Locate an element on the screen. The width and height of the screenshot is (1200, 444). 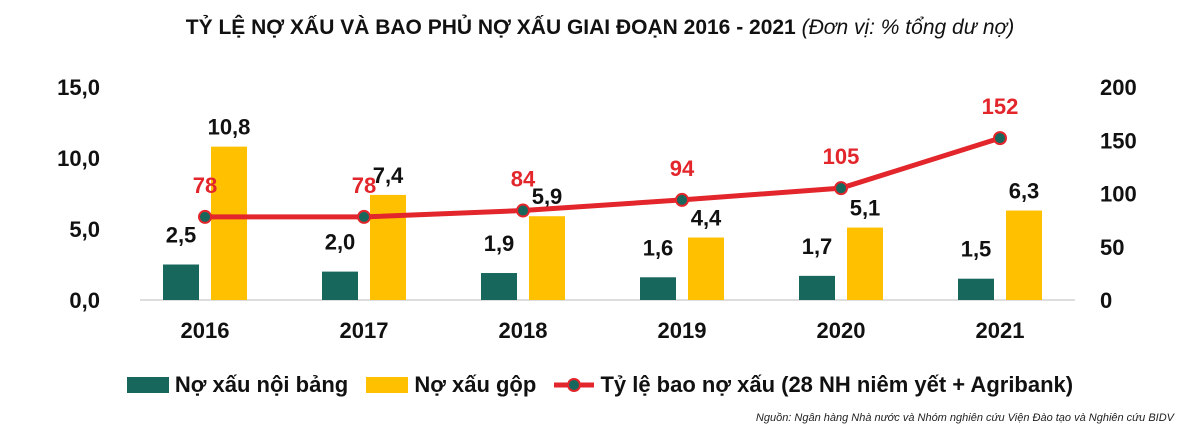
subtitle-text: (Đơn vị: % tổng dư nợ) is located at coordinates (908, 27).